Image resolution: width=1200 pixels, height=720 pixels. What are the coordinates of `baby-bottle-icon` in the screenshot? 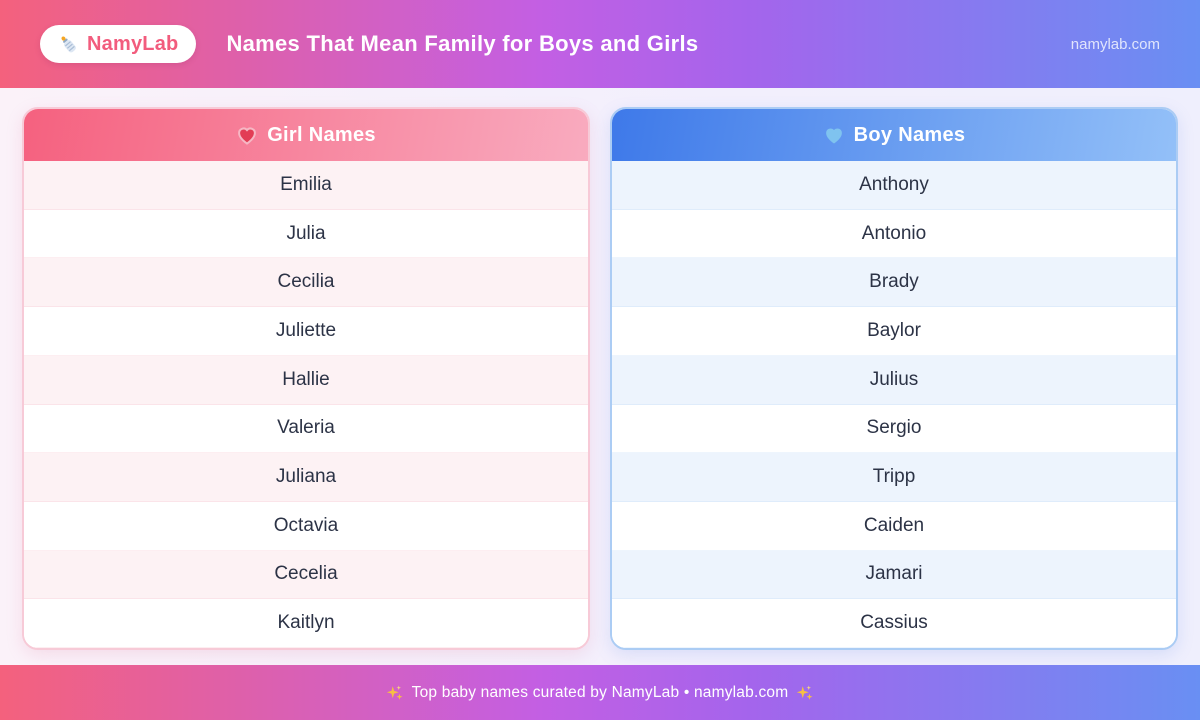 It's located at (68, 44).